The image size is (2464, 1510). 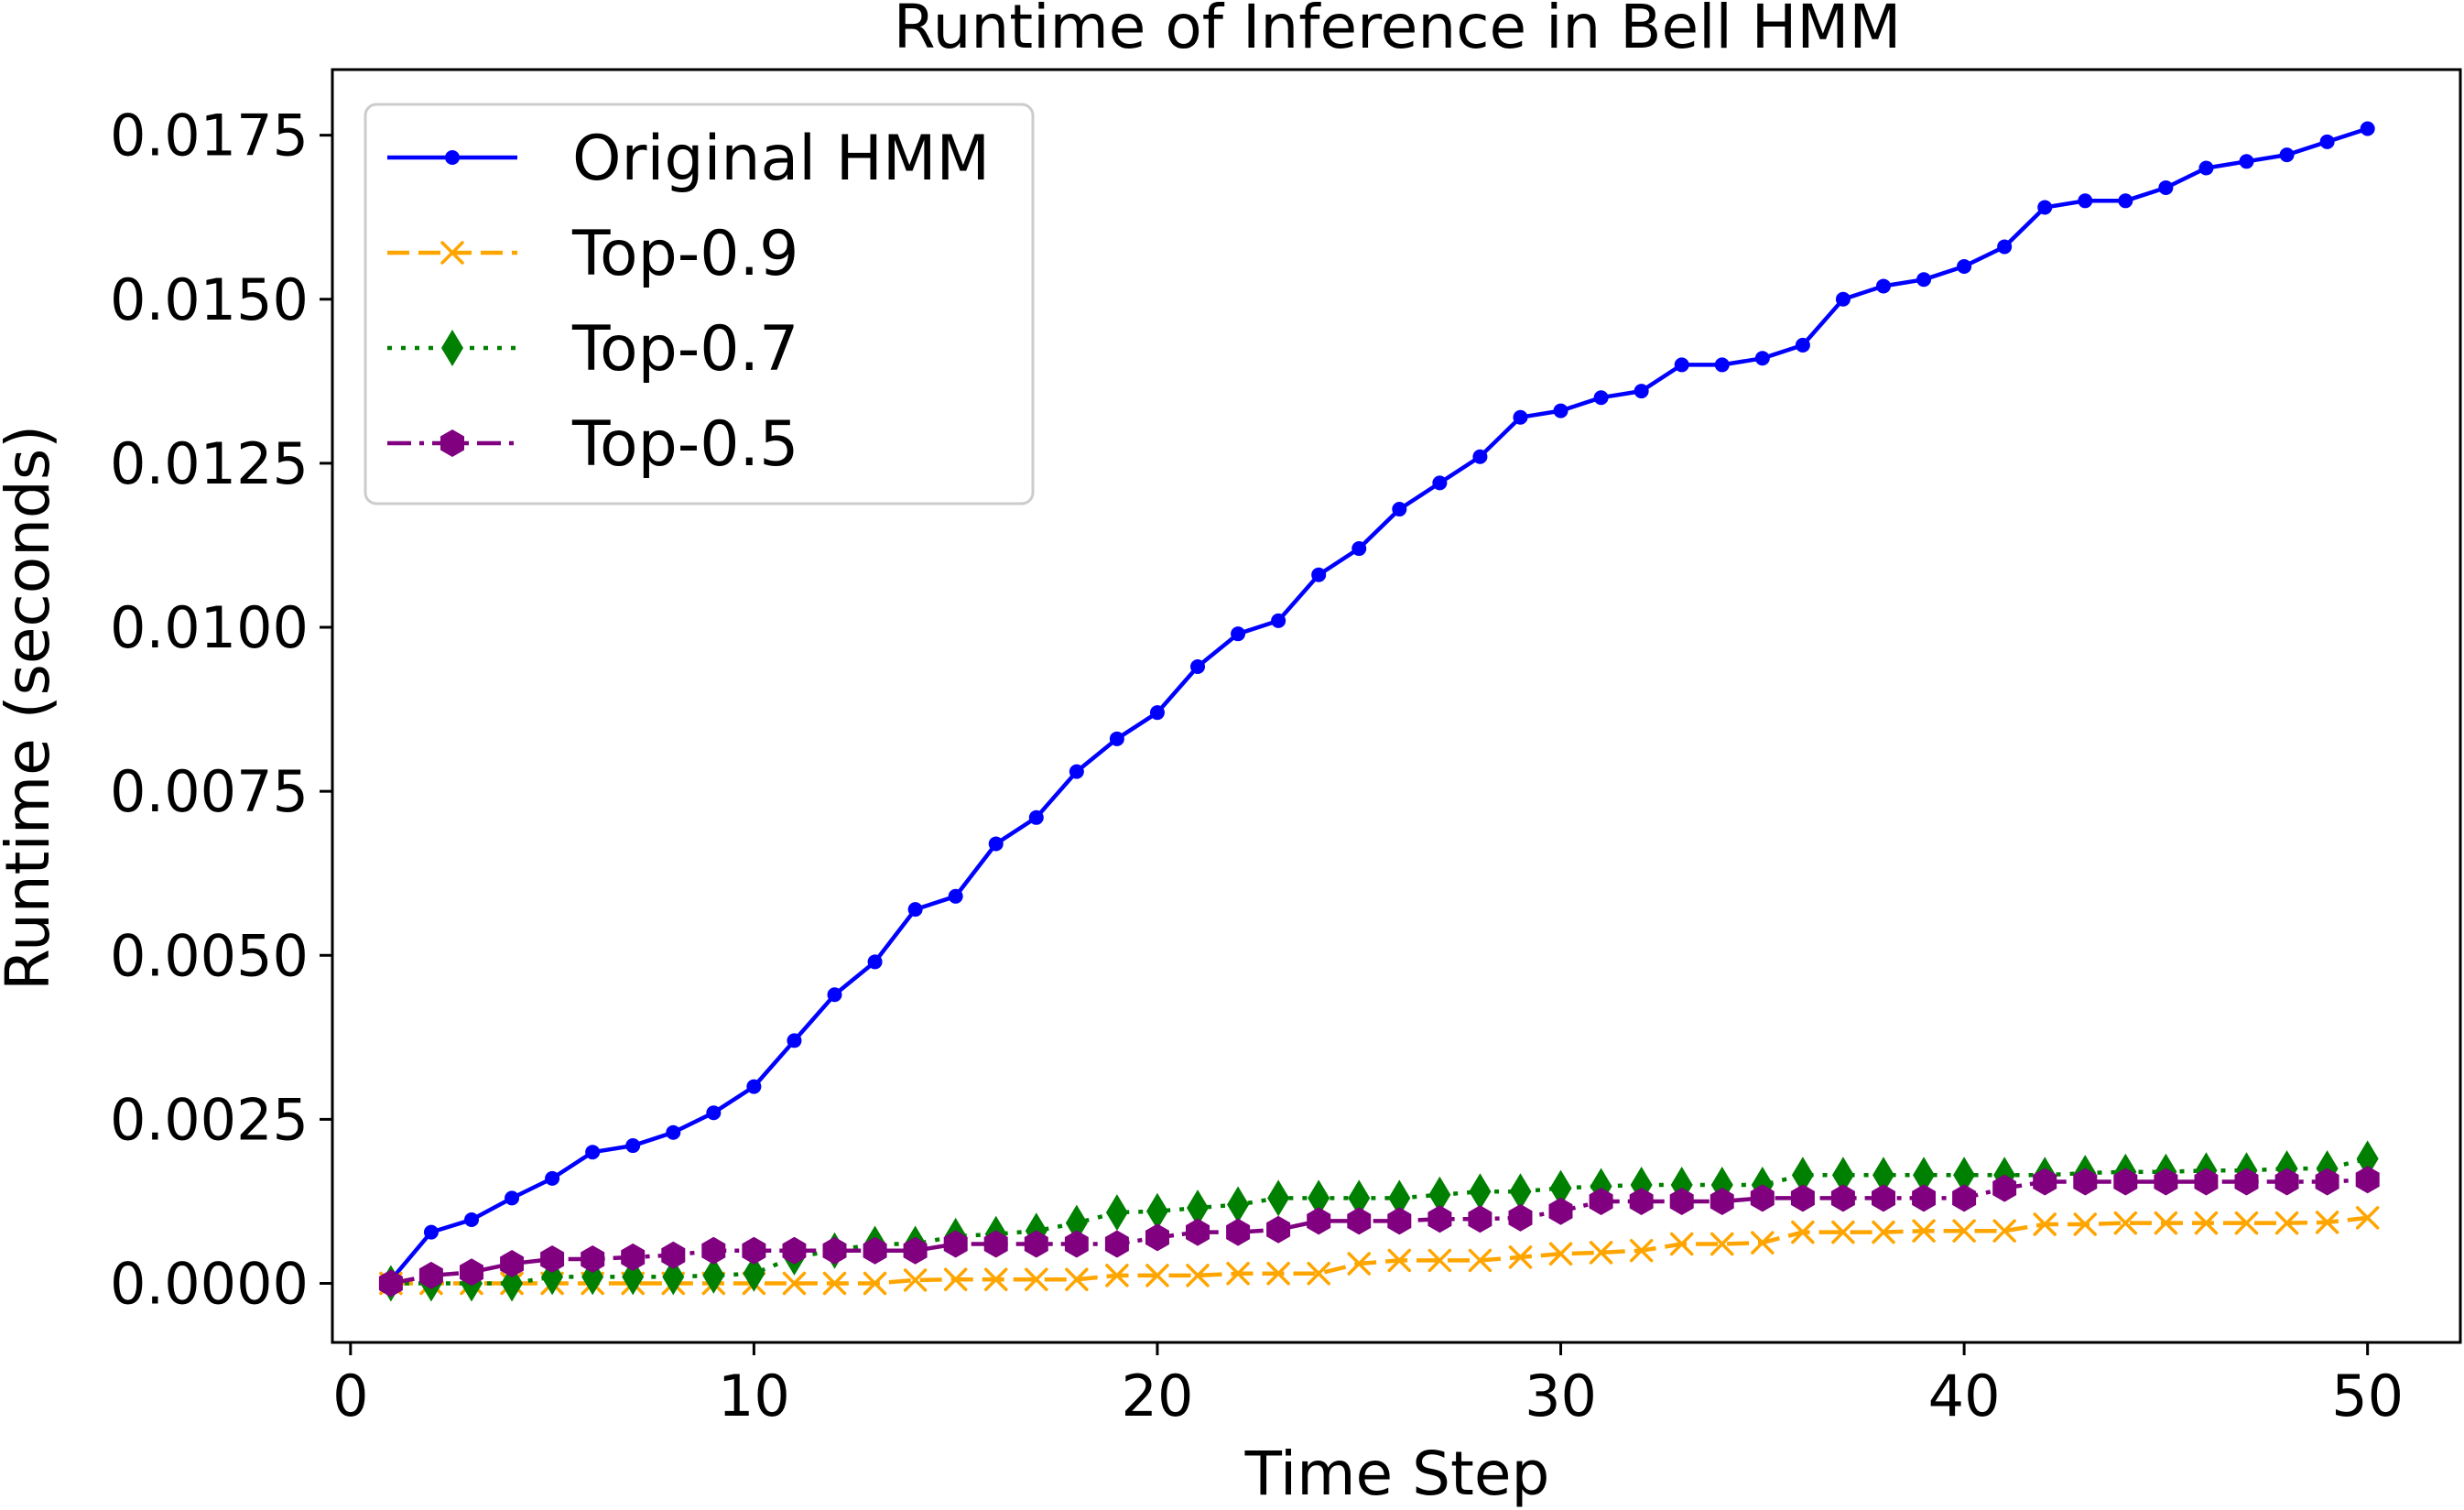 What do you see at coordinates (453, 157) in the screenshot?
I see `legend-marker` at bounding box center [453, 157].